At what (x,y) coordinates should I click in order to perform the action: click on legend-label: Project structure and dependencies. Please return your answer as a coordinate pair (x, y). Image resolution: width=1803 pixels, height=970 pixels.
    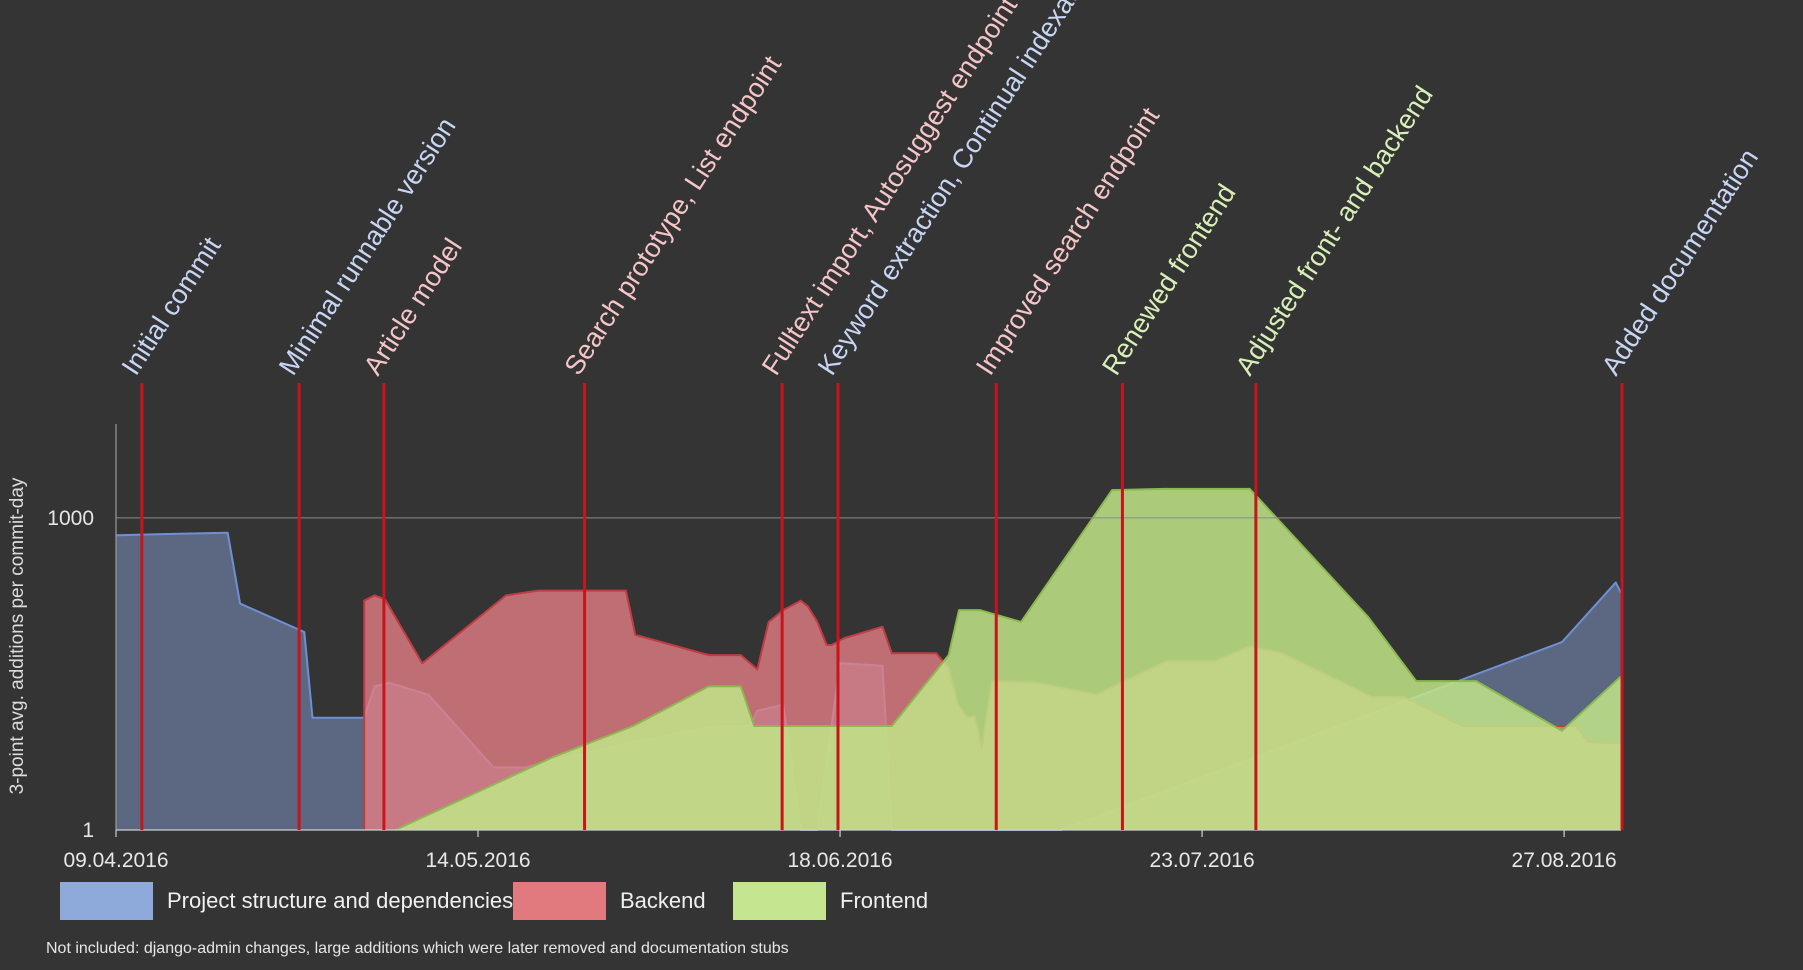
    Looking at the image, I should click on (340, 900).